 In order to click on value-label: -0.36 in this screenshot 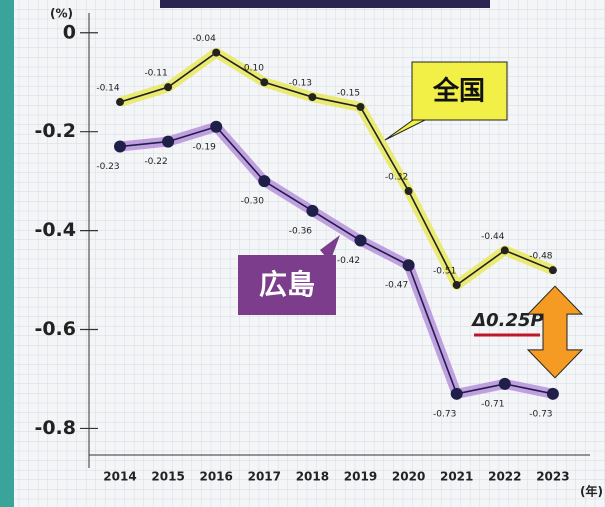, I will do `click(301, 231)`.